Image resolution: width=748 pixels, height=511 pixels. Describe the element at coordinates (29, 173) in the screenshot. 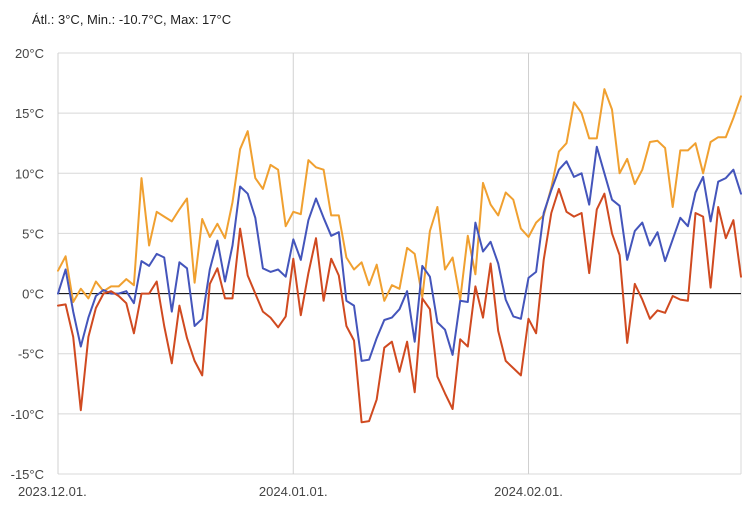

I see `y-tick-label: 10°C` at that location.